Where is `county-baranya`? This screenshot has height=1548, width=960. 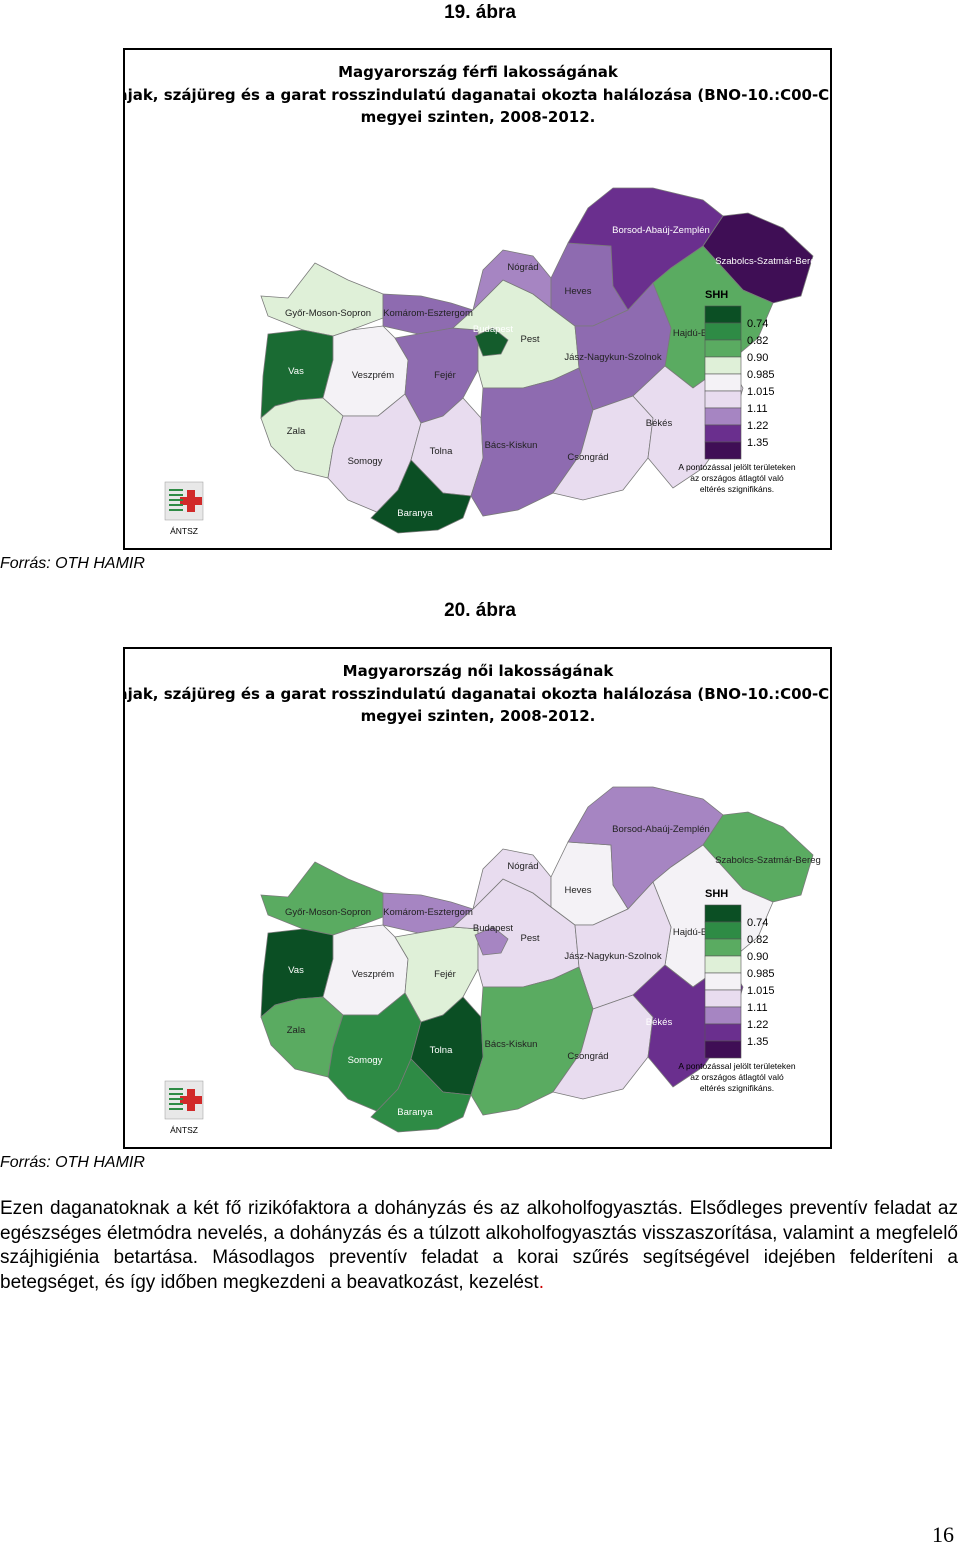
county-baranya is located at coordinates (421, 1095).